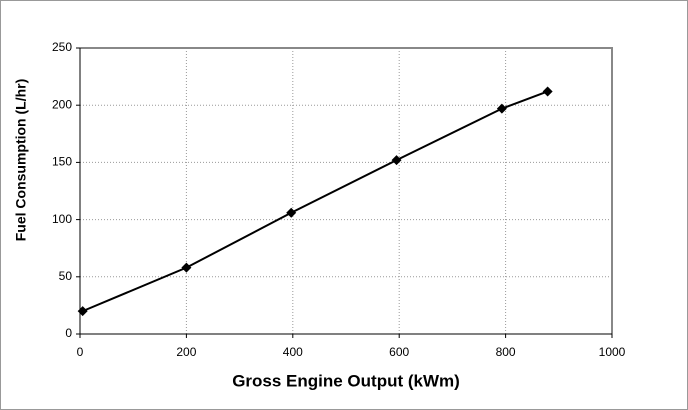 The width and height of the screenshot is (688, 410). Describe the element at coordinates (62, 104) in the screenshot. I see `y-tick-label: 200` at that location.